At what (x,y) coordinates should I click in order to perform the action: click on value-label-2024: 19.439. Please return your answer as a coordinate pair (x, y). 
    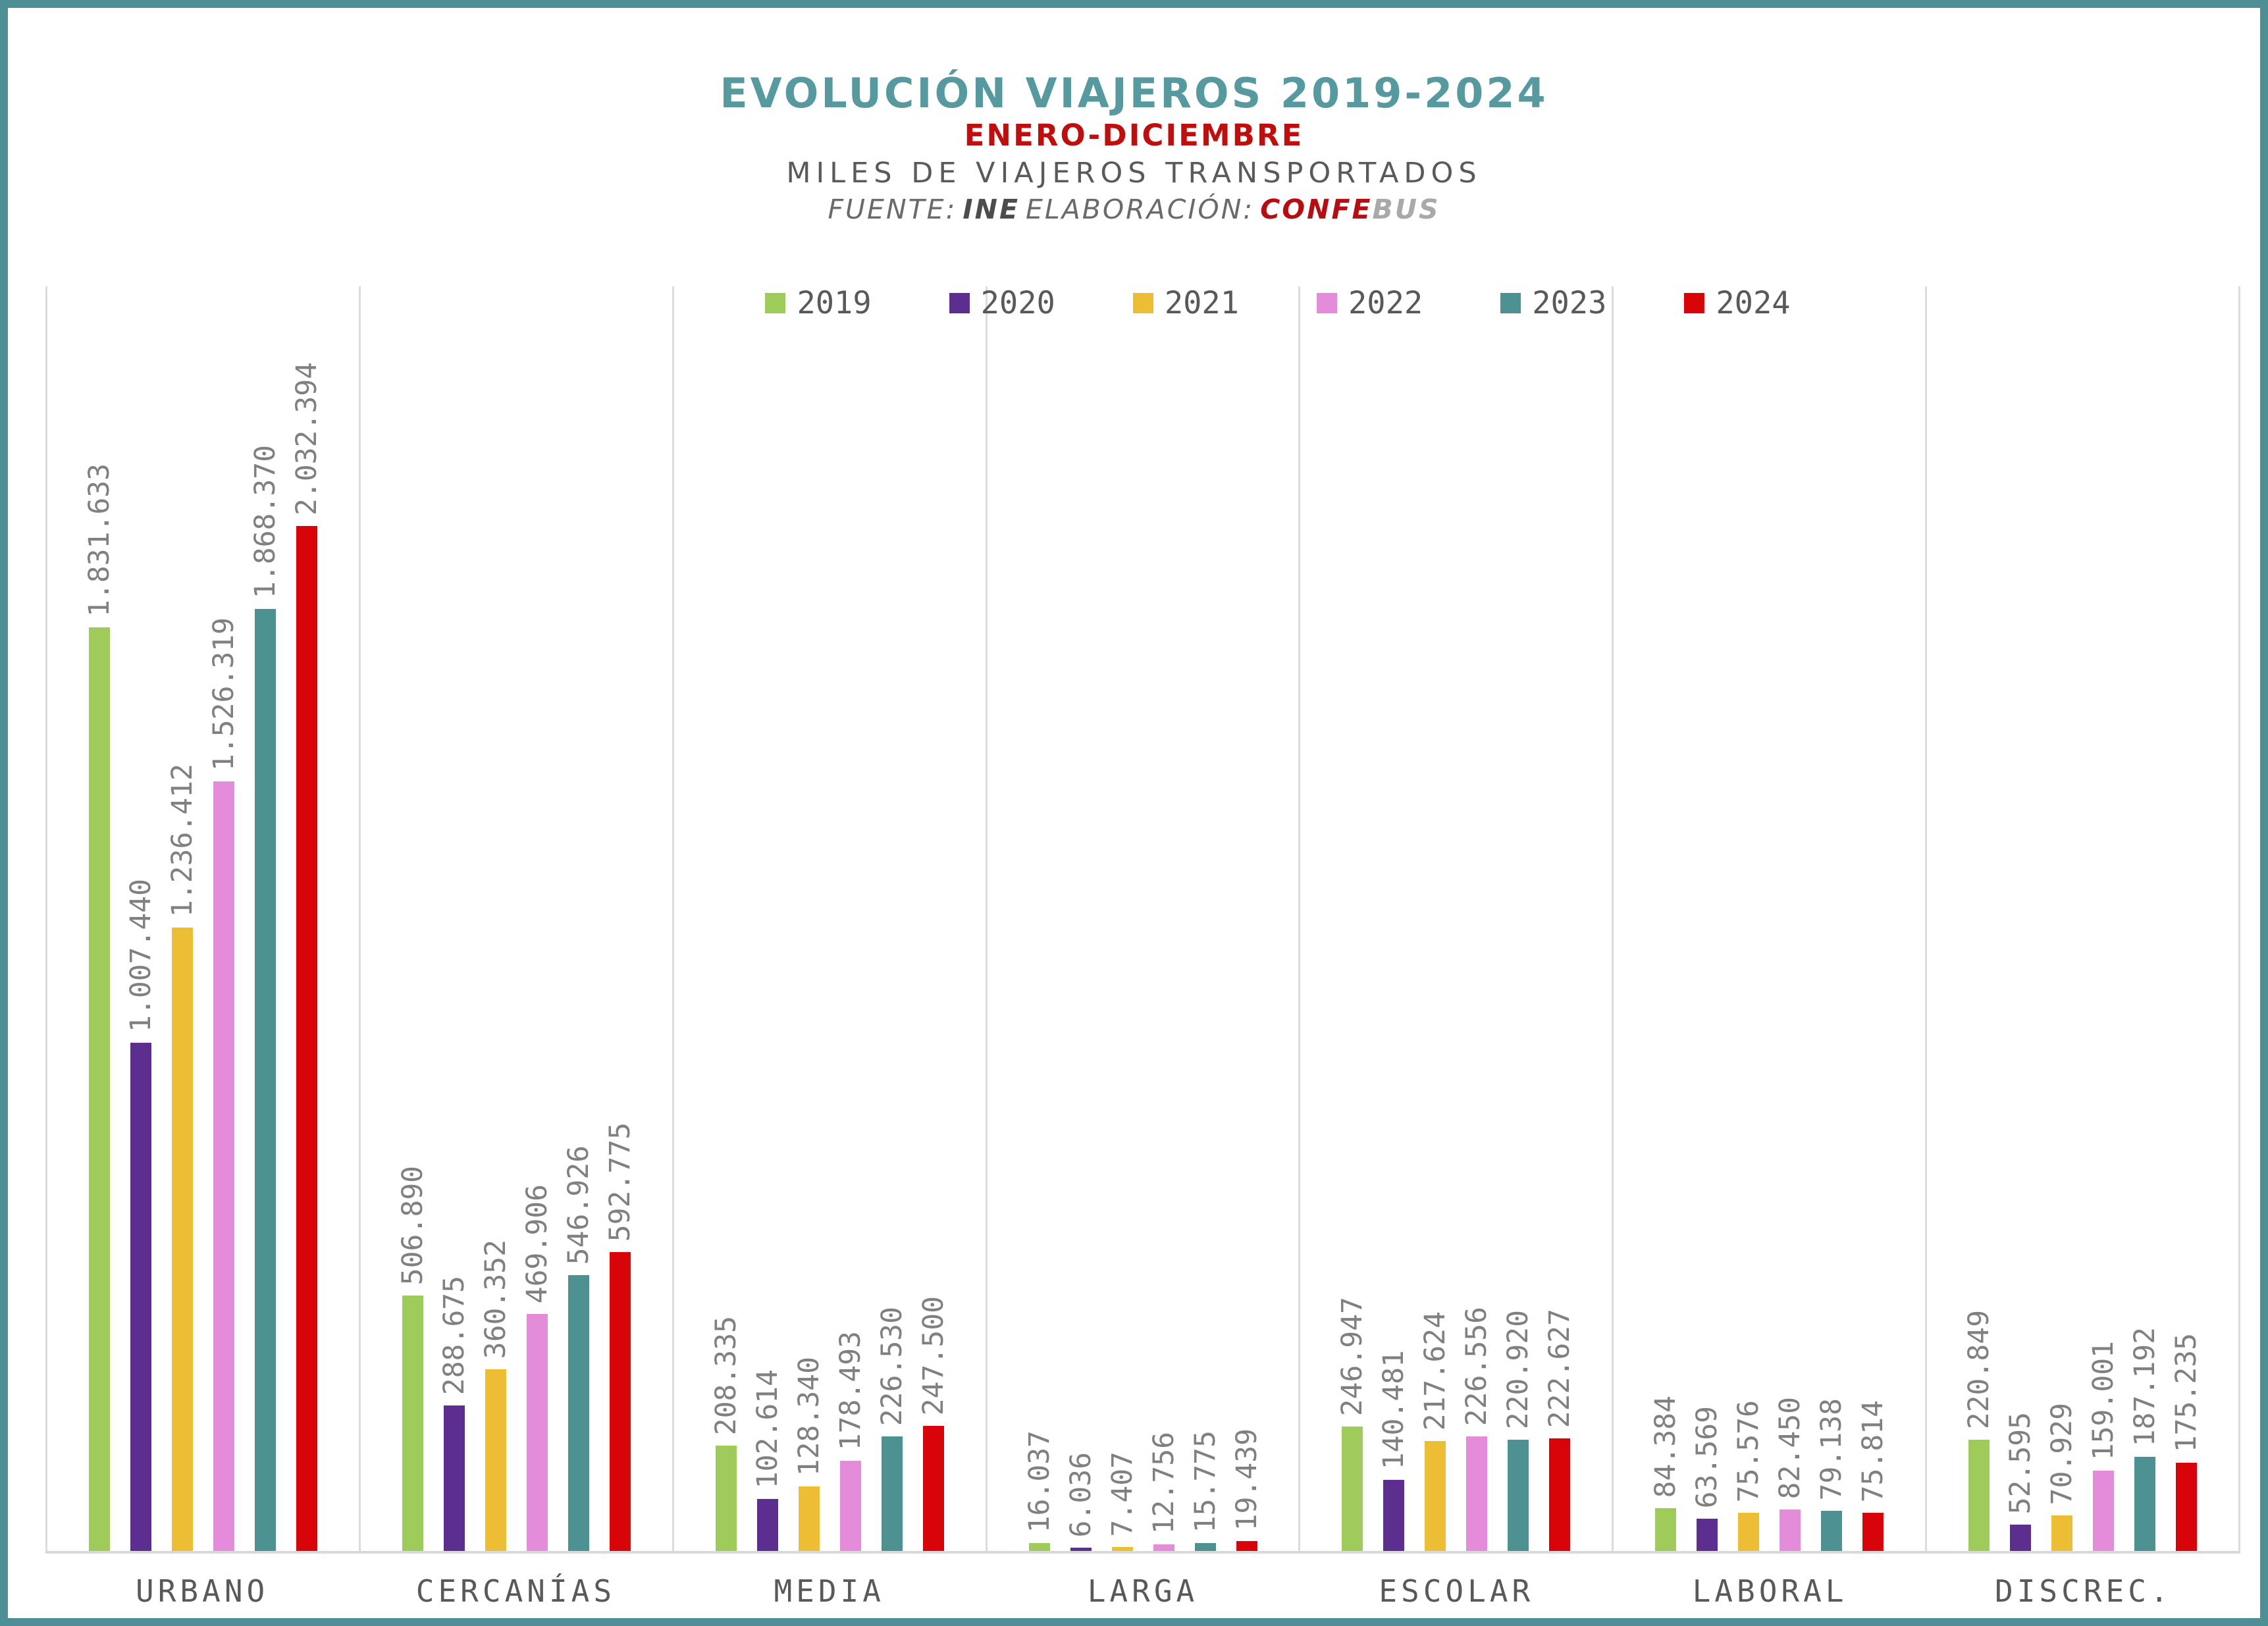
    Looking at the image, I should click on (1246, 1480).